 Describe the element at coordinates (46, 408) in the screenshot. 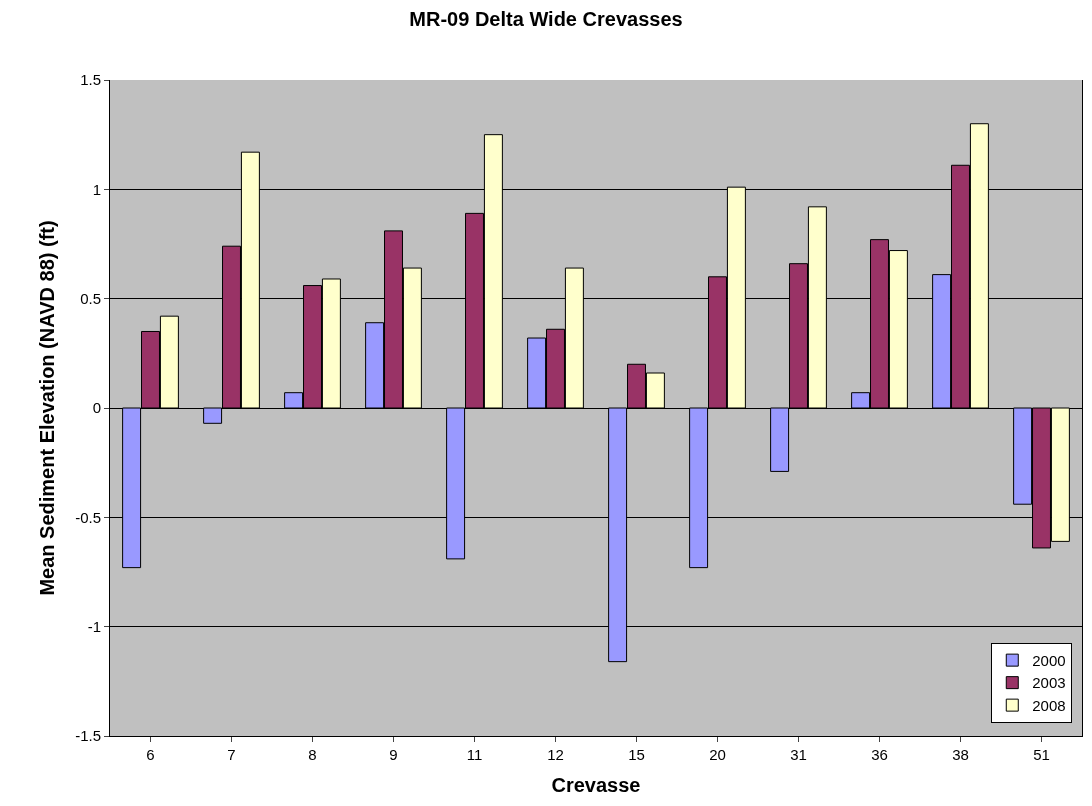

I see `y-axis-title: Mean Sediment Elevation (NAVD 88) (ft)` at that location.